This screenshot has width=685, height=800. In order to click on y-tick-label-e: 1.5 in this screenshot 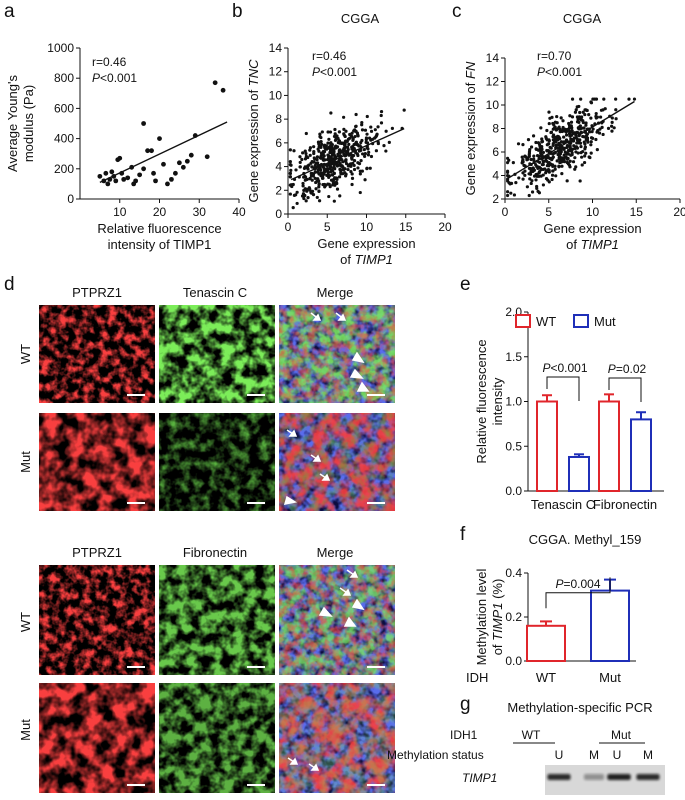, I will do `click(513, 357)`.